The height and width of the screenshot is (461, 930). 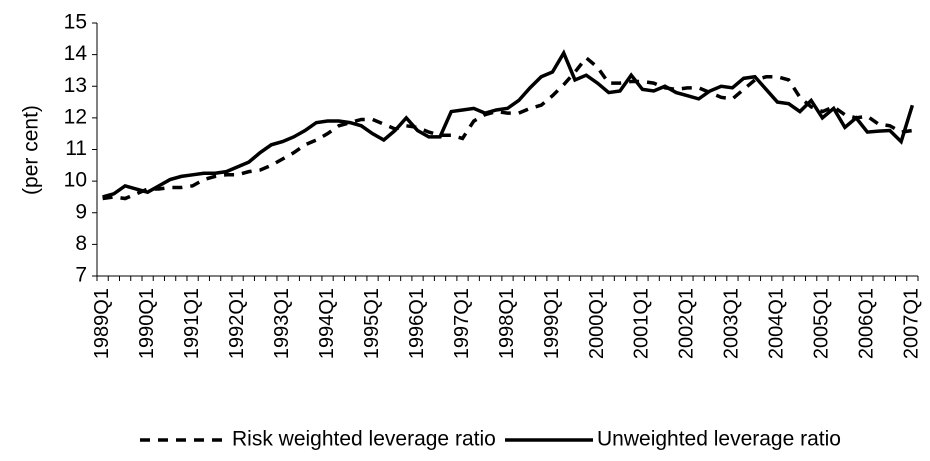 I want to click on x-tick-label: 1992Q1, so click(x=237, y=323).